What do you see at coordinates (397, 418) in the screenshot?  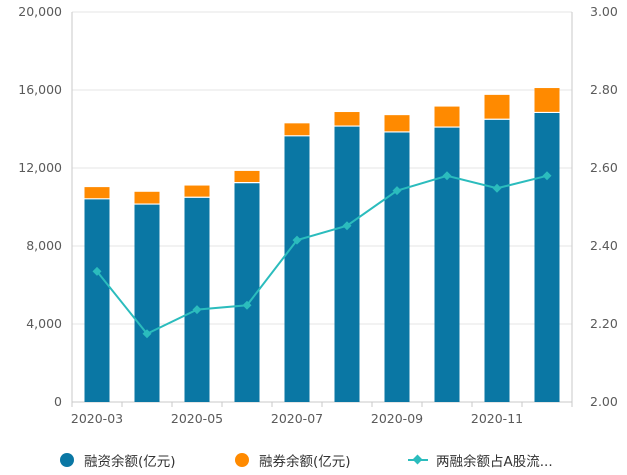 I see `x-tick-label: 2020-09` at bounding box center [397, 418].